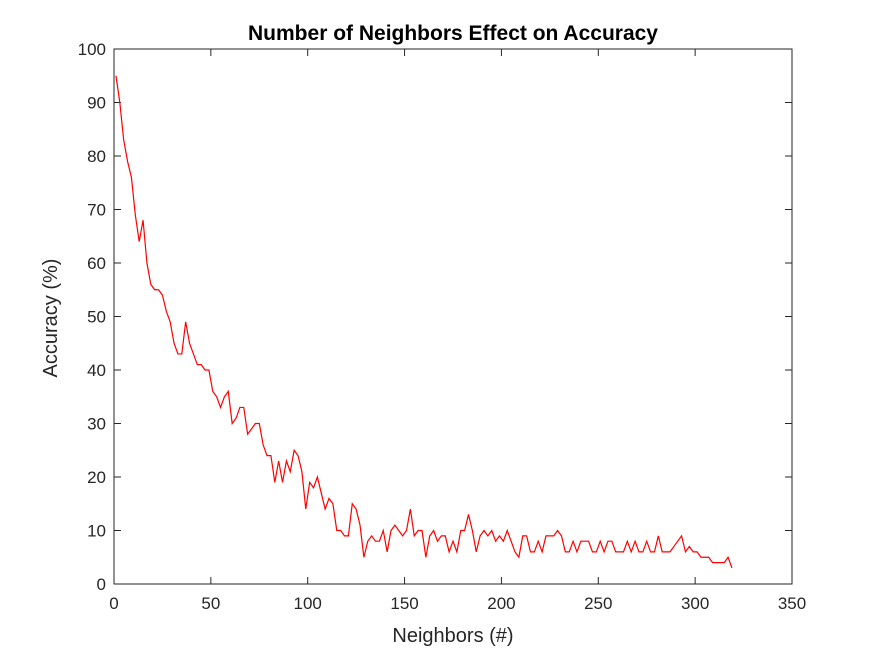 Image resolution: width=875 pixels, height=656 pixels. What do you see at coordinates (792, 603) in the screenshot?
I see `x-tick-label: 350` at bounding box center [792, 603].